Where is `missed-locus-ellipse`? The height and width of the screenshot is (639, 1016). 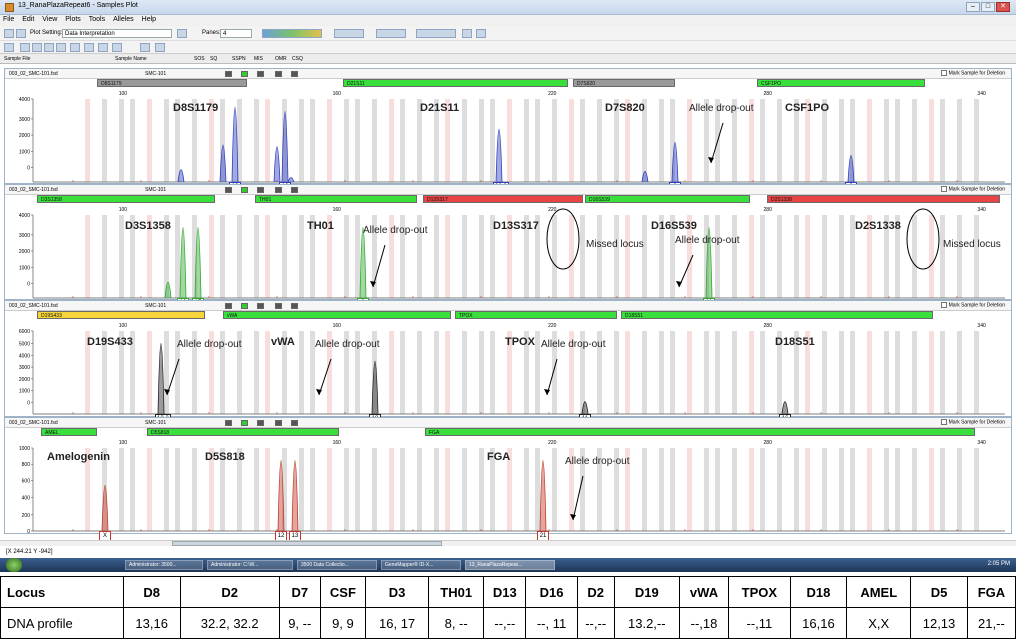 missed-locus-ellipse is located at coordinates (563, 239).